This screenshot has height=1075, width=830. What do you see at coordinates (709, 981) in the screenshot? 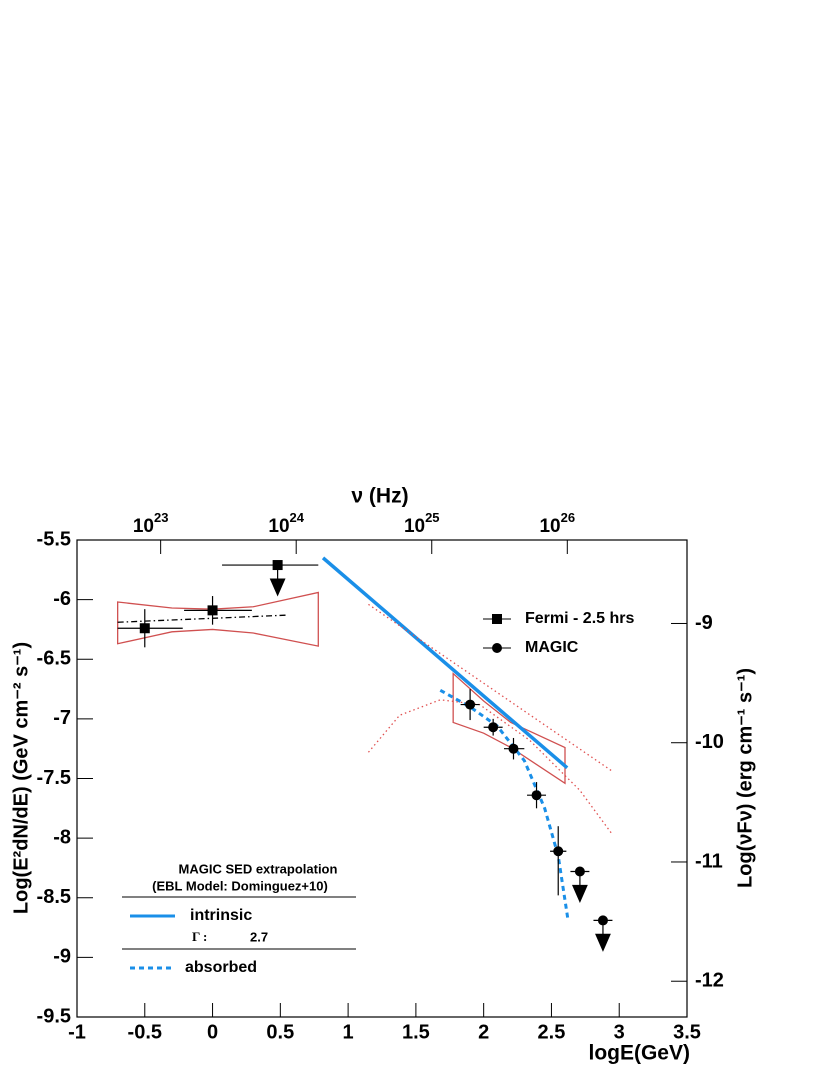
I see `y2-tick-label: -12` at bounding box center [709, 981].